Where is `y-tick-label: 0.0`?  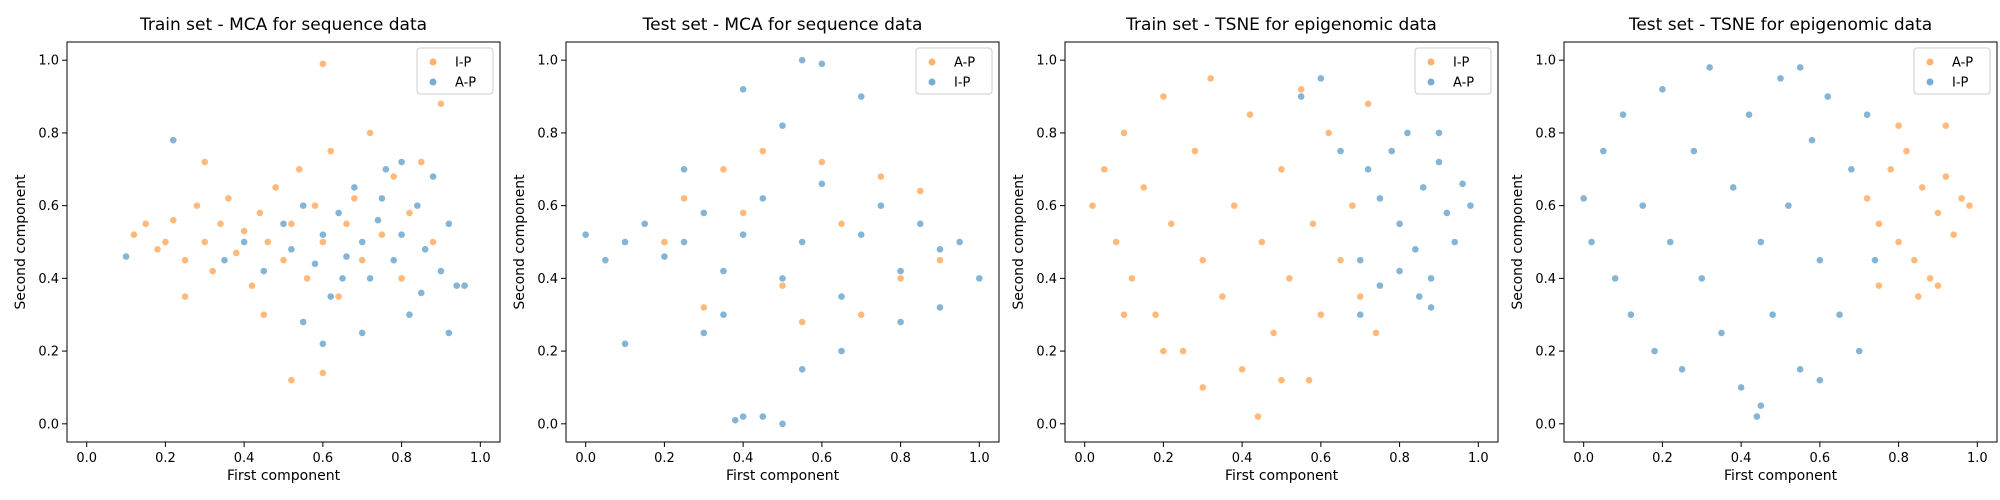
y-tick-label: 0.0 is located at coordinates (1046, 424).